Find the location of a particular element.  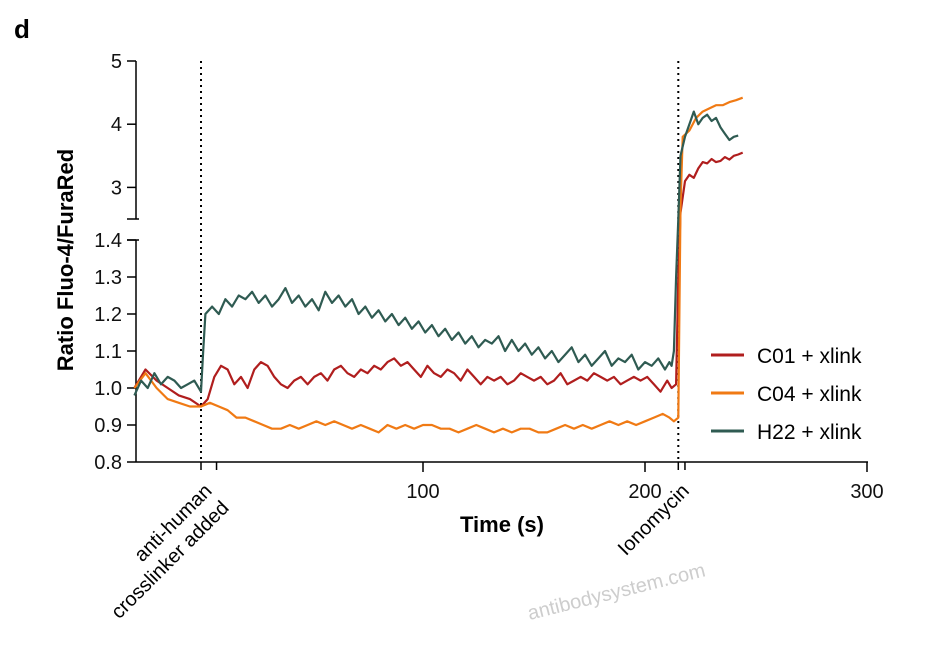

y-tick-label: 0.9 is located at coordinates (108, 426).